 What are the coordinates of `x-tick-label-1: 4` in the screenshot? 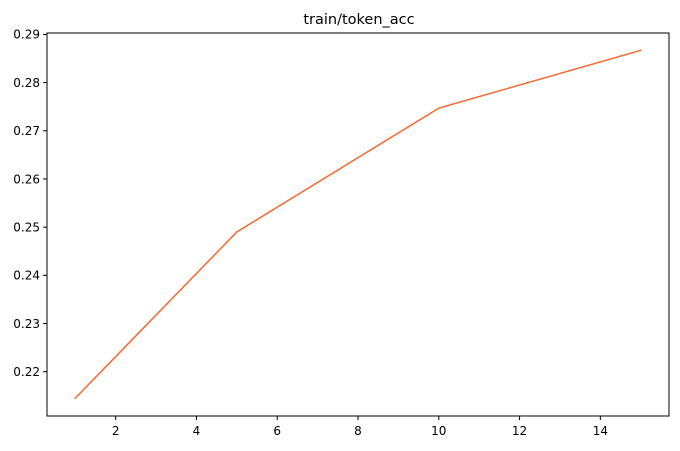 It's located at (197, 431).